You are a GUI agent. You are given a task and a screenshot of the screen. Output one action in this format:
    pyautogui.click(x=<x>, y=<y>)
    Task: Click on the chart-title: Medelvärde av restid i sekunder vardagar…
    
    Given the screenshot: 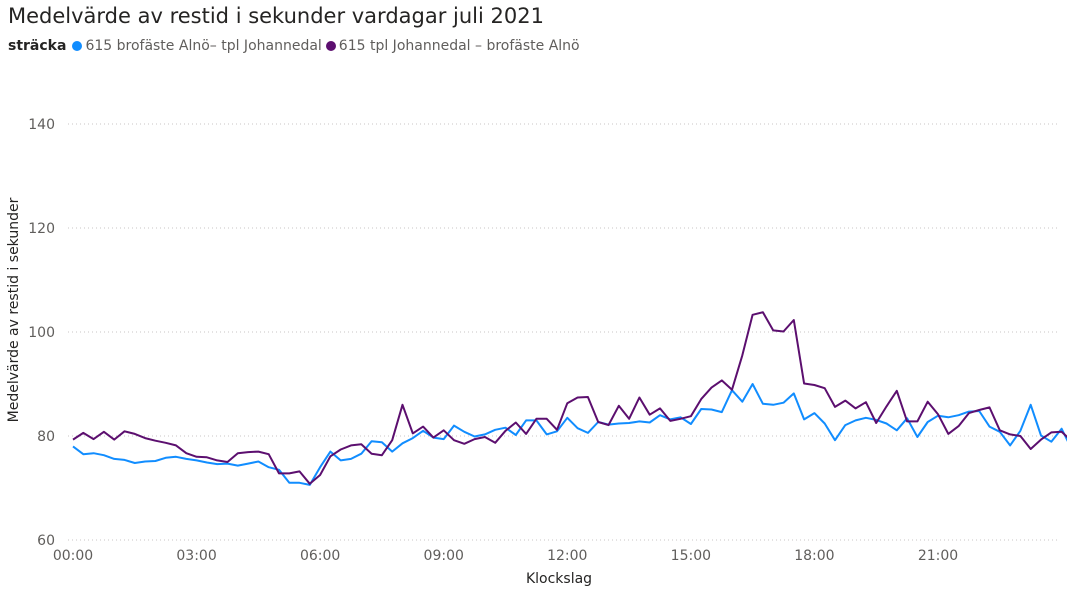 What is the action you would take?
    pyautogui.click(x=276, y=16)
    